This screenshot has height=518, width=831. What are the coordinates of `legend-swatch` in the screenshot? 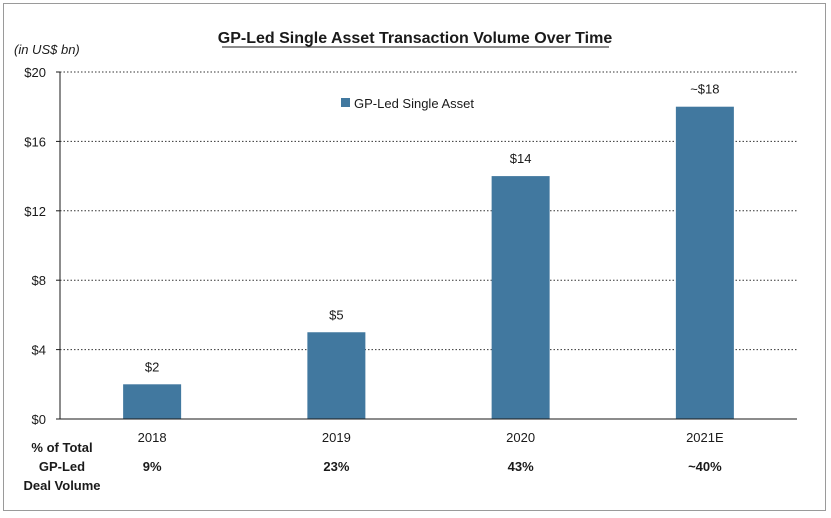 It's located at (345, 102).